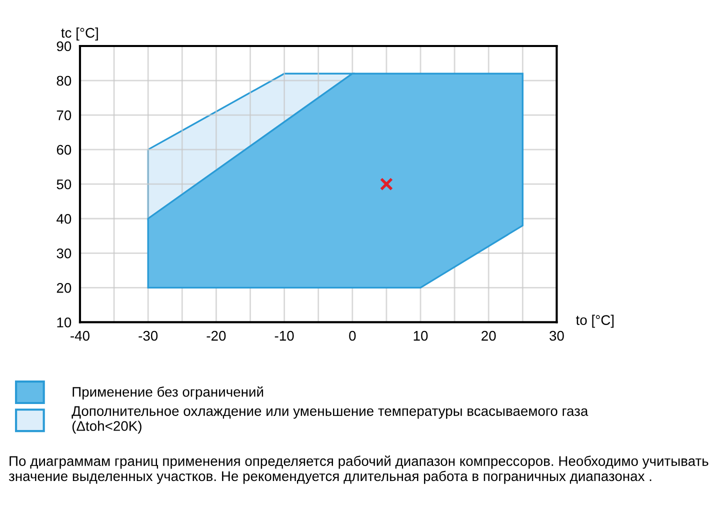  I want to click on y-tick-label: 80, so click(64, 81).